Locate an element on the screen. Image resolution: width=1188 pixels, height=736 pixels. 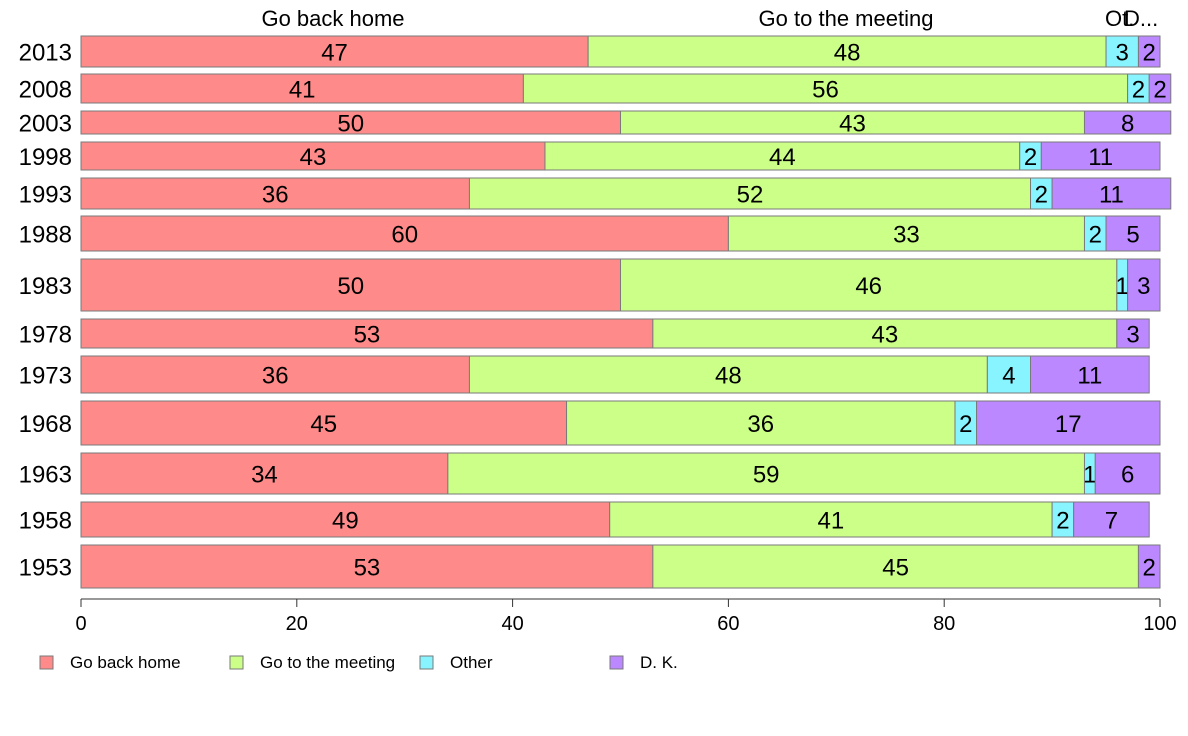
year-label: 2003 is located at coordinates (45, 124).